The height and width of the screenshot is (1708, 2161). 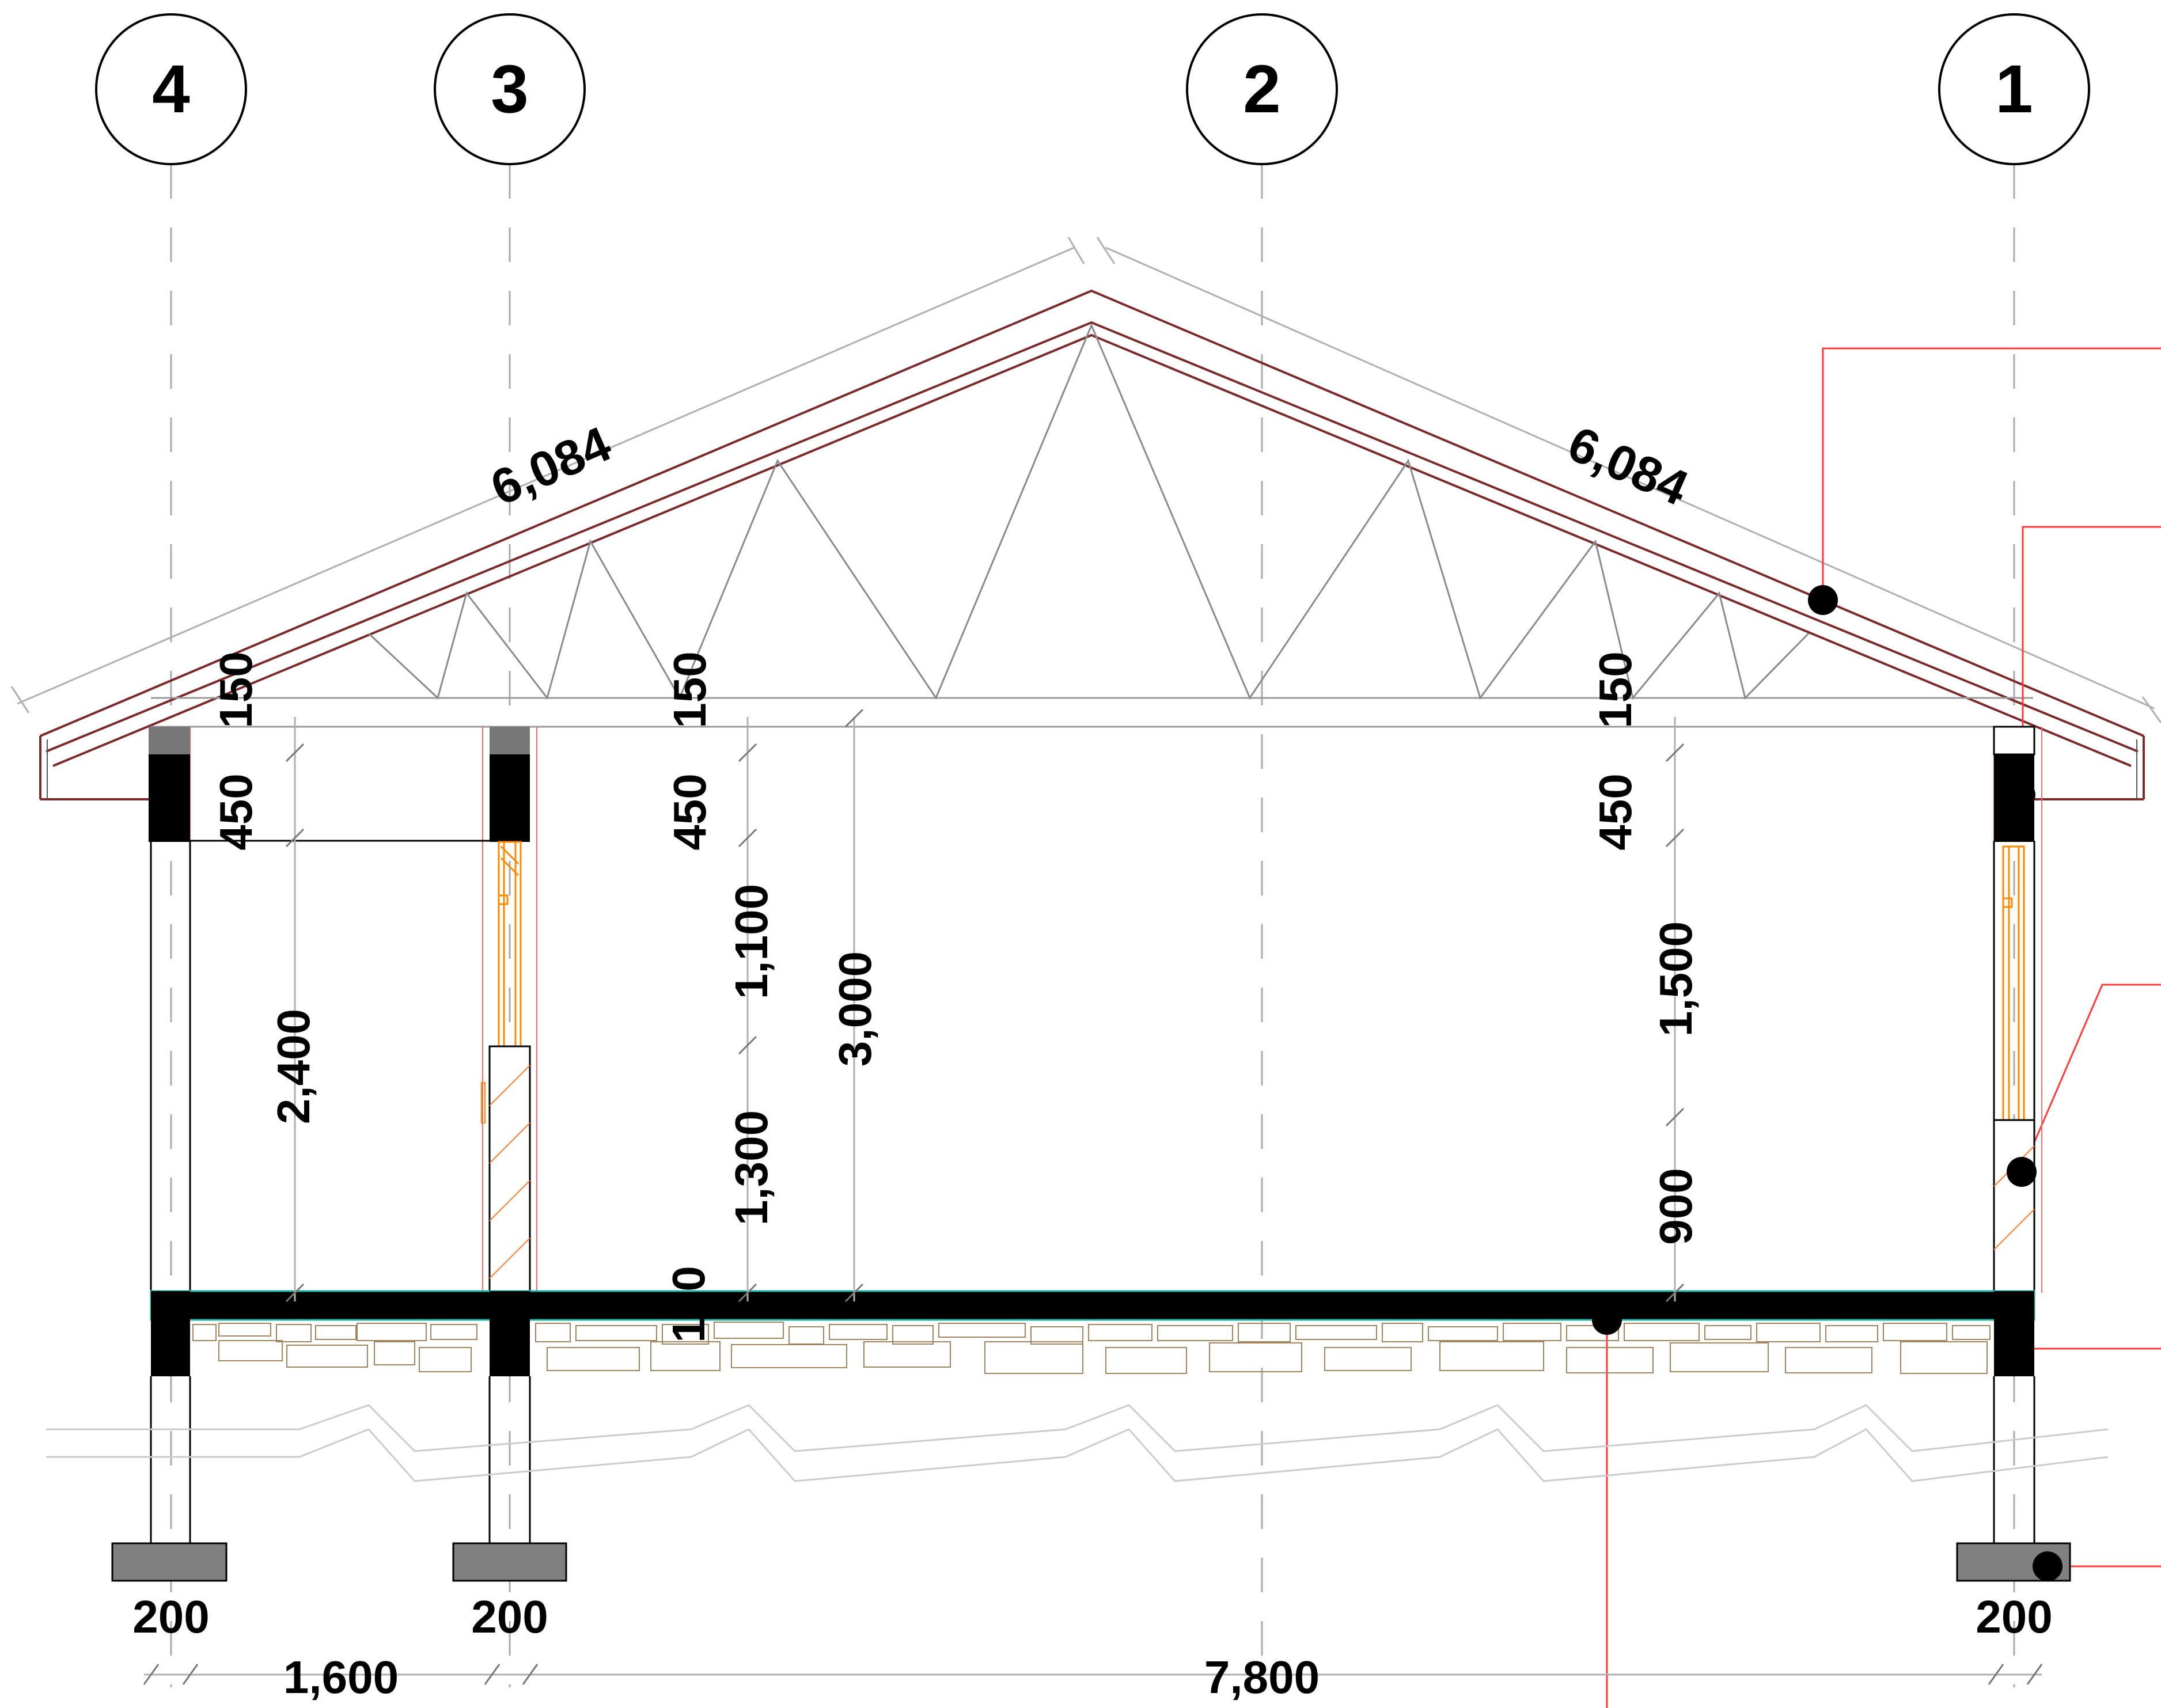 I want to click on marker-roof, so click(x=1823, y=600).